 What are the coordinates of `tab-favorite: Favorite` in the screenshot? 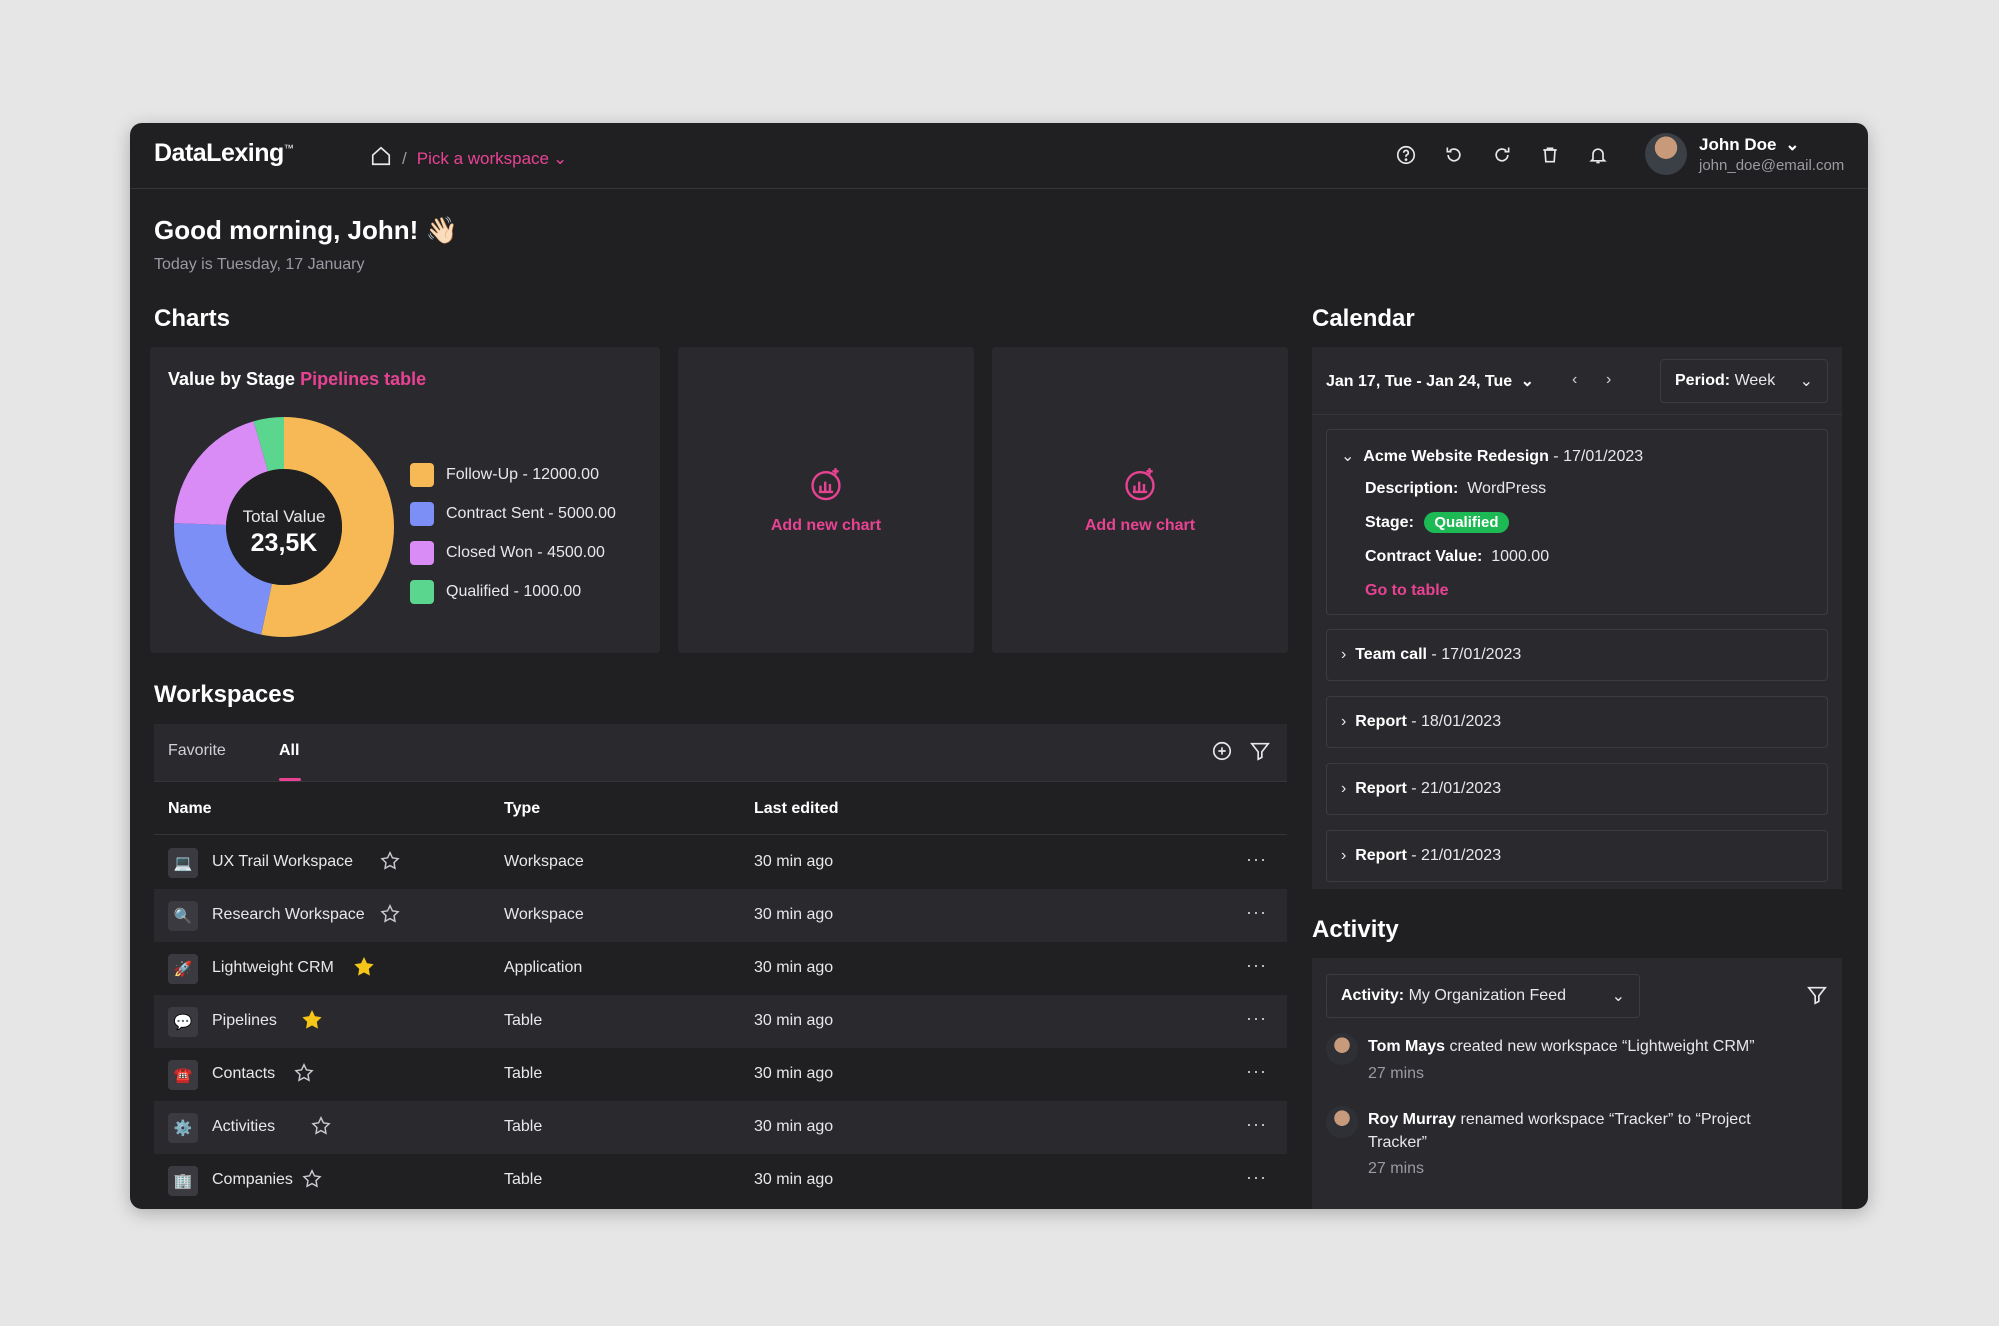 It's located at (197, 750).